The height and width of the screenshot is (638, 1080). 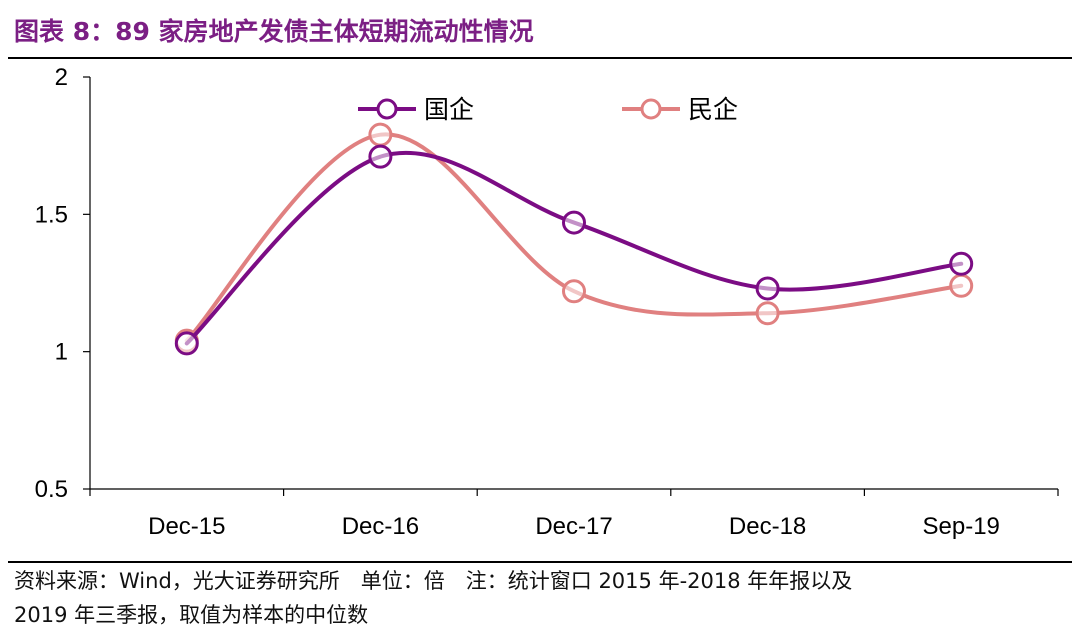 I want to click on x-tick-label: Sep-19, so click(x=961, y=526).